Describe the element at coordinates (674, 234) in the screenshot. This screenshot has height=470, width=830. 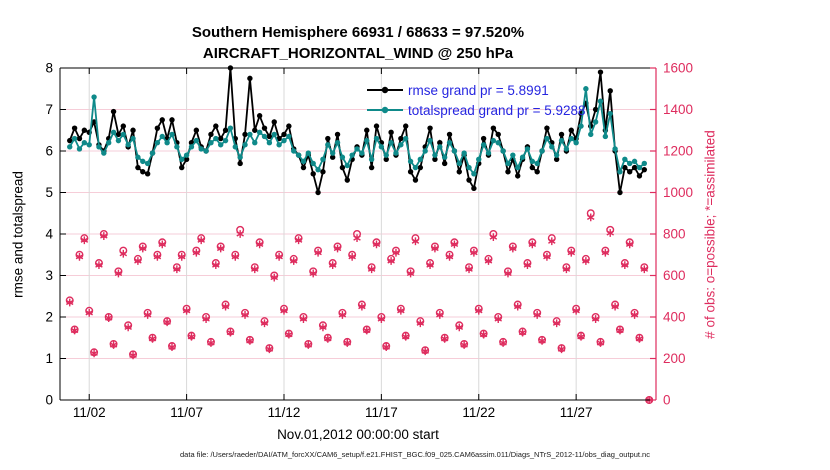
I see `right-tick-label: 800` at that location.